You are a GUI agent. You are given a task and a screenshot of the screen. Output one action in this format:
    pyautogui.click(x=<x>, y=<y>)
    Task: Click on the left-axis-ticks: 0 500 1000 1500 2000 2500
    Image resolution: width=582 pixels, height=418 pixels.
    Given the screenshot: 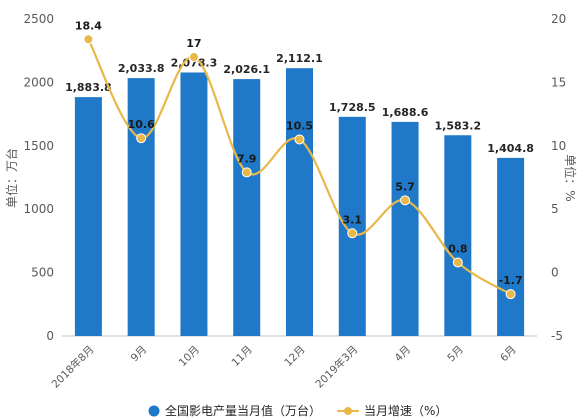 What is the action you would take?
    pyautogui.click(x=38, y=177)
    